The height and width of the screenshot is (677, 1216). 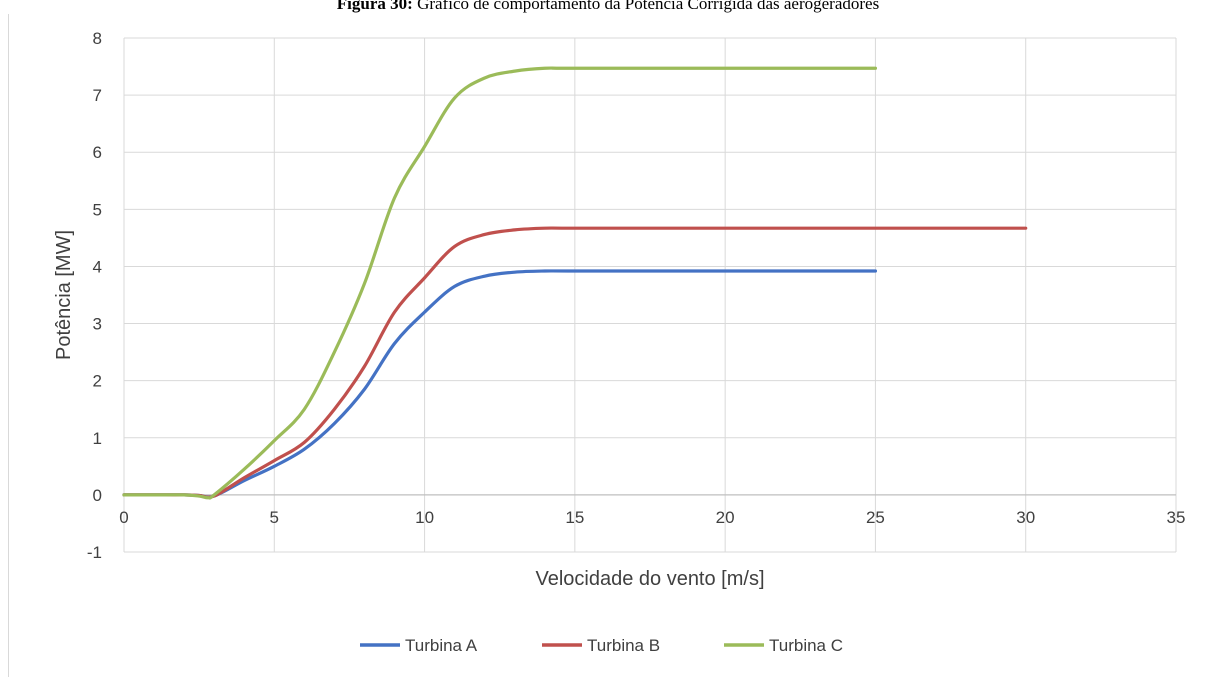 I want to click on legend-item-turbina-c: Turbina C, so click(x=783, y=645).